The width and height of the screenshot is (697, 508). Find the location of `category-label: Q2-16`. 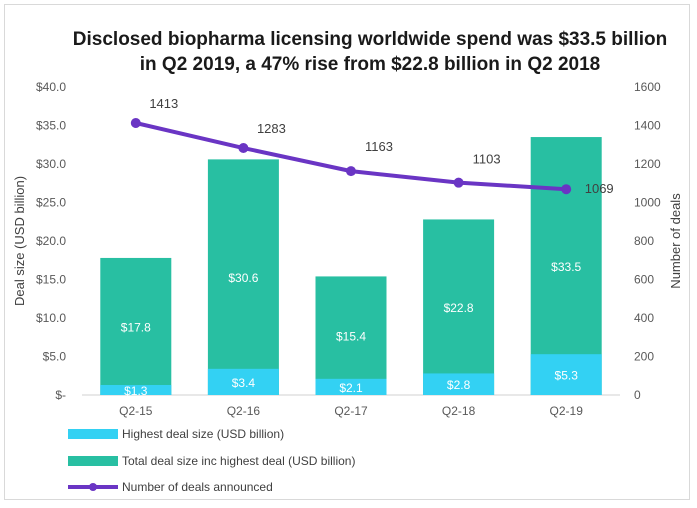

category-label: Q2-16 is located at coordinates (244, 411).